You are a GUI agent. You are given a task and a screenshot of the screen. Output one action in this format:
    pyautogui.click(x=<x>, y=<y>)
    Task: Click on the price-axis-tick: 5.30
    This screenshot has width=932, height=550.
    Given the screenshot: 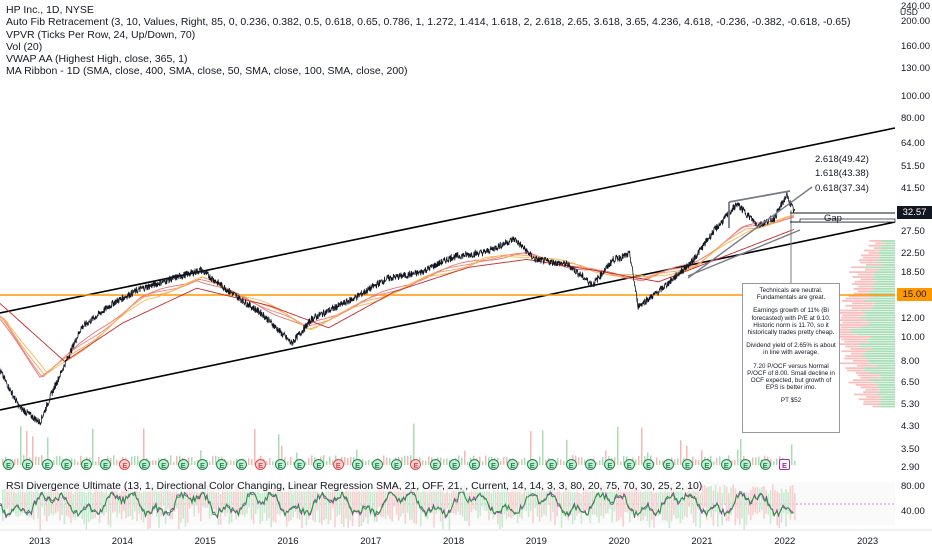 What is the action you would take?
    pyautogui.click(x=910, y=404)
    